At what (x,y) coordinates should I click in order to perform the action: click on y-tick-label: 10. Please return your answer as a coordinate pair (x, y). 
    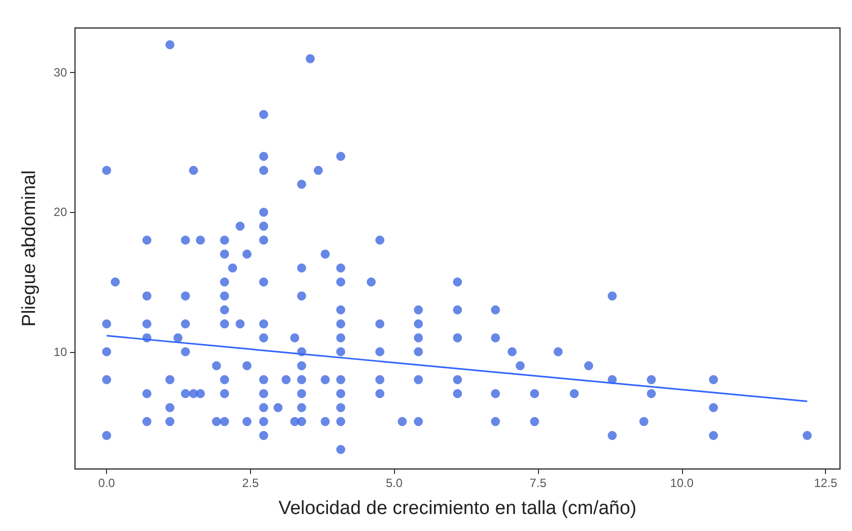
    Looking at the image, I should click on (61, 351).